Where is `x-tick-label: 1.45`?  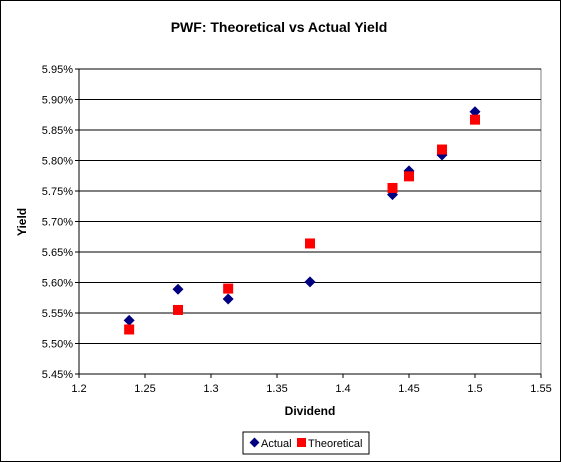 x-tick-label: 1.45 is located at coordinates (408, 389).